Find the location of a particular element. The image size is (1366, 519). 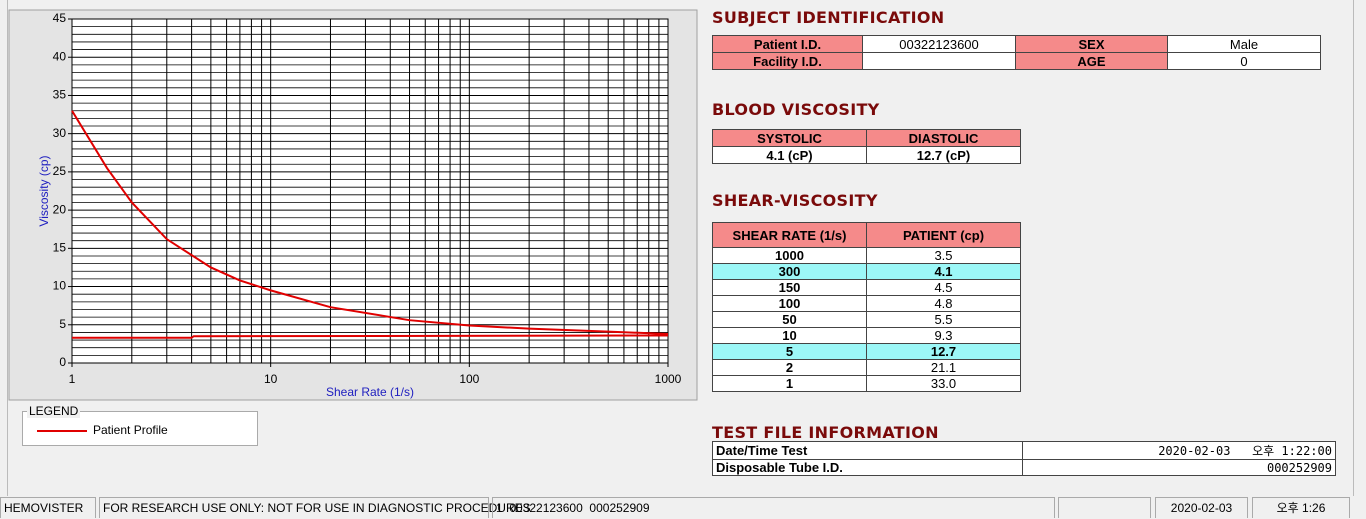

value-cell: 12.7 (cP) is located at coordinates (943, 155).